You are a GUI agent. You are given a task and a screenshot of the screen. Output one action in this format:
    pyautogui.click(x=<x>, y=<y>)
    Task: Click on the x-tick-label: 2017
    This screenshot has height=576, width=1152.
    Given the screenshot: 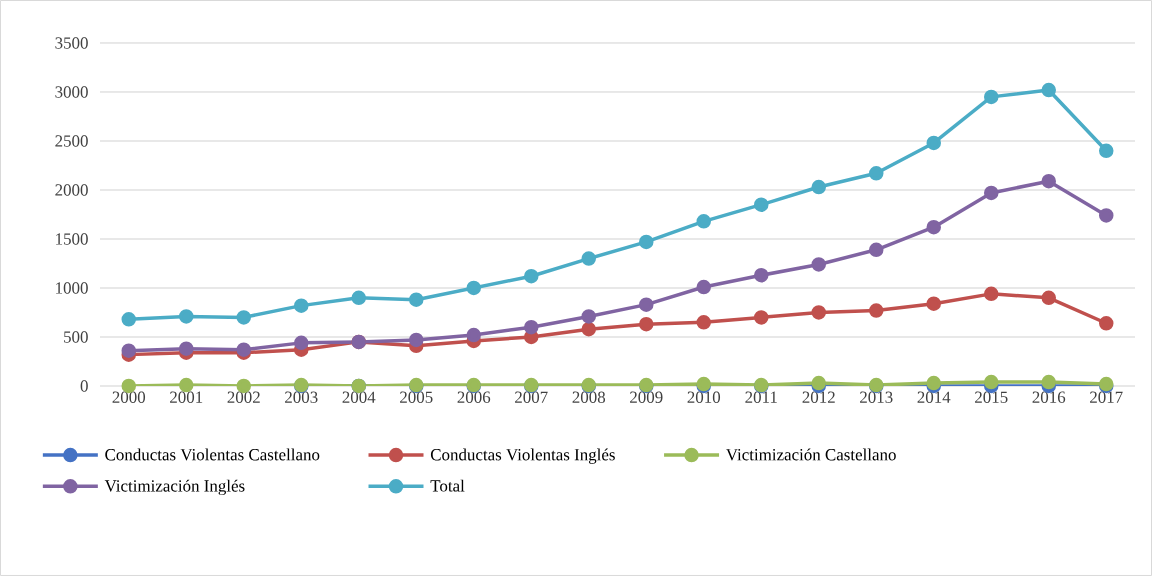 What is the action you would take?
    pyautogui.click(x=1106, y=397)
    